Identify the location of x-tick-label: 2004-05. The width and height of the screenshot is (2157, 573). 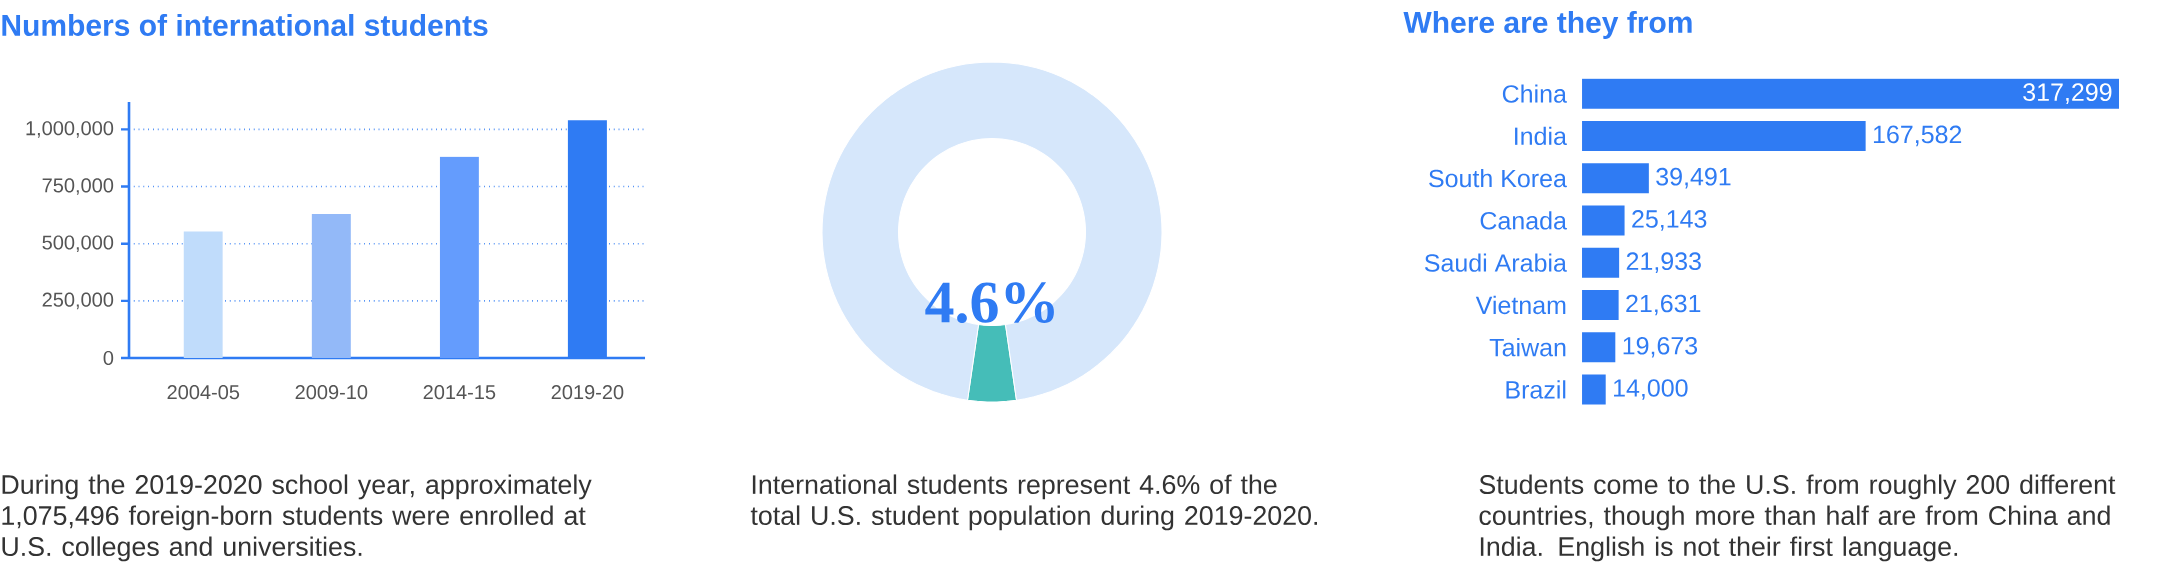
(203, 392).